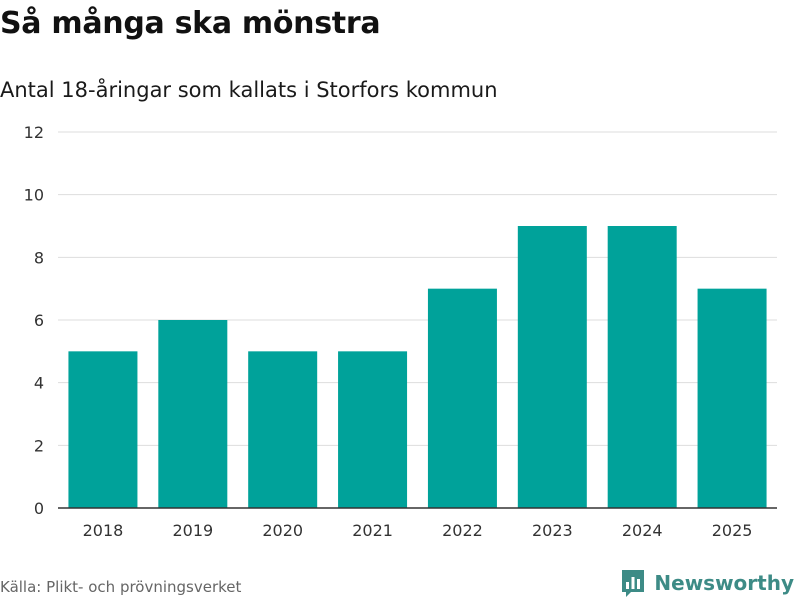 Image resolution: width=800 pixels, height=600 pixels. I want to click on y-tick-label: 12, so click(34, 132).